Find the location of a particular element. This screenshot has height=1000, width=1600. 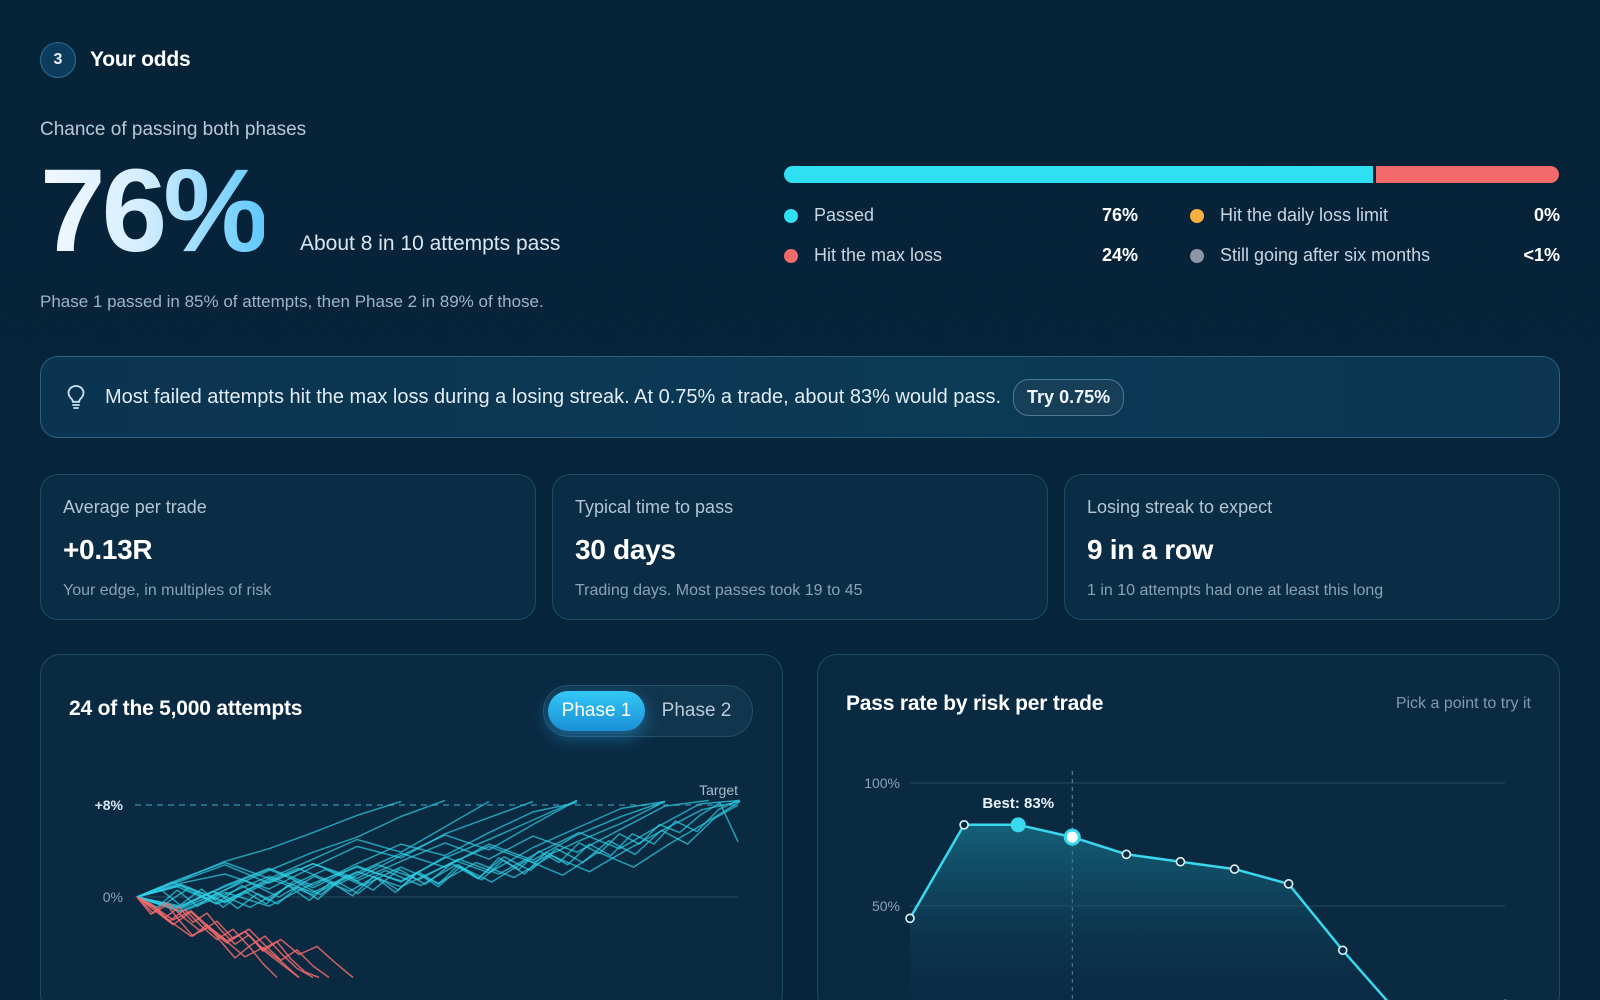

pass-rate-area is located at coordinates (1148, 912).